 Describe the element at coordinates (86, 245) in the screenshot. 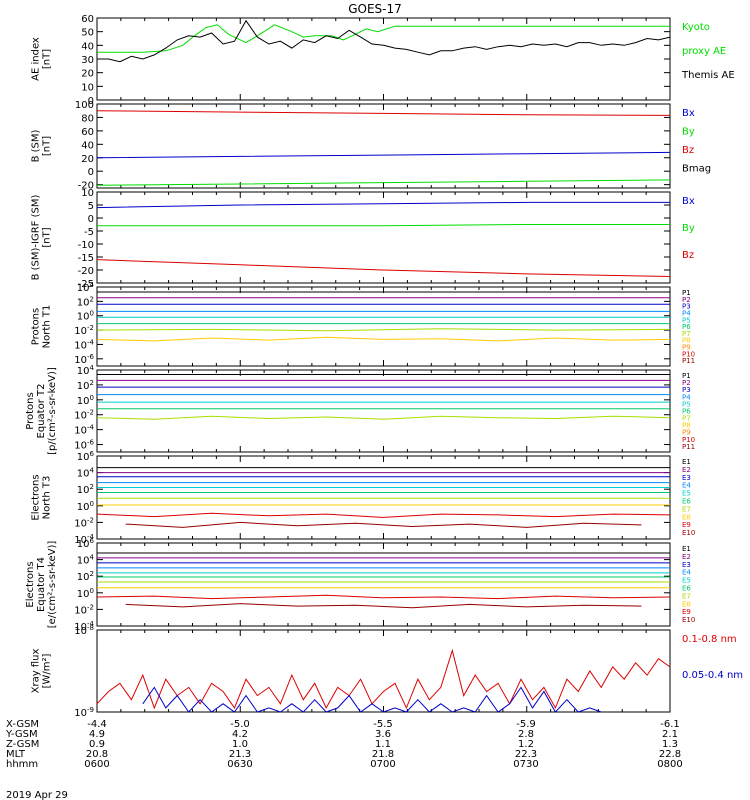

I see `y-tick-label: -10` at that location.